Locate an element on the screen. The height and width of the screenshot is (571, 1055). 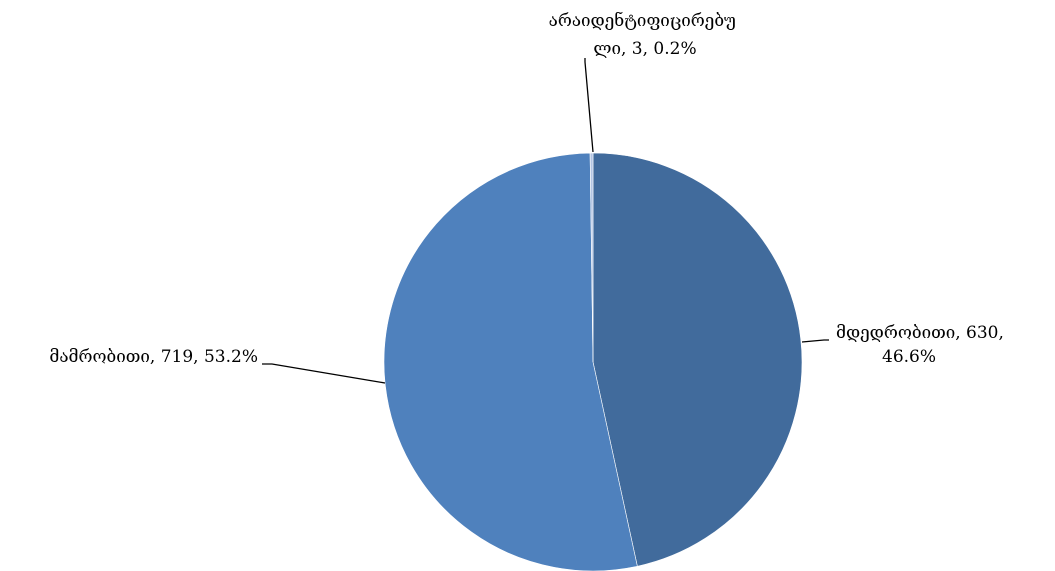
pie-slice-female is located at coordinates (697, 359).